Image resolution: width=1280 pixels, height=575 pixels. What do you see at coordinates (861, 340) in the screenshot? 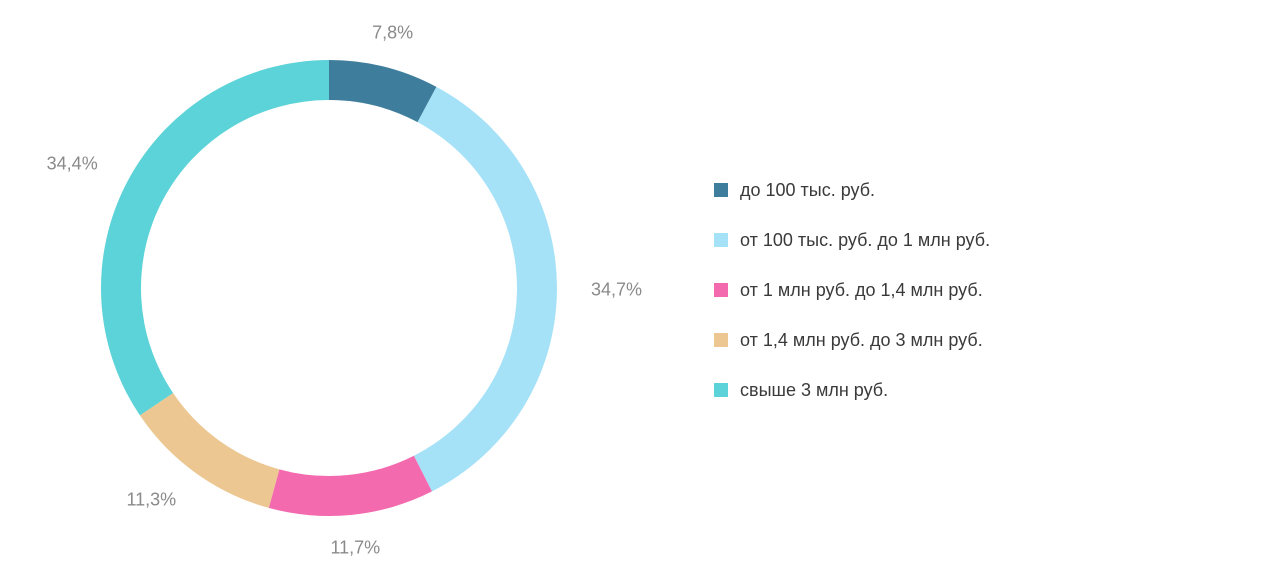
I see `legend-label: от 1,4 млн руб. до 3 млн руб.` at bounding box center [861, 340].